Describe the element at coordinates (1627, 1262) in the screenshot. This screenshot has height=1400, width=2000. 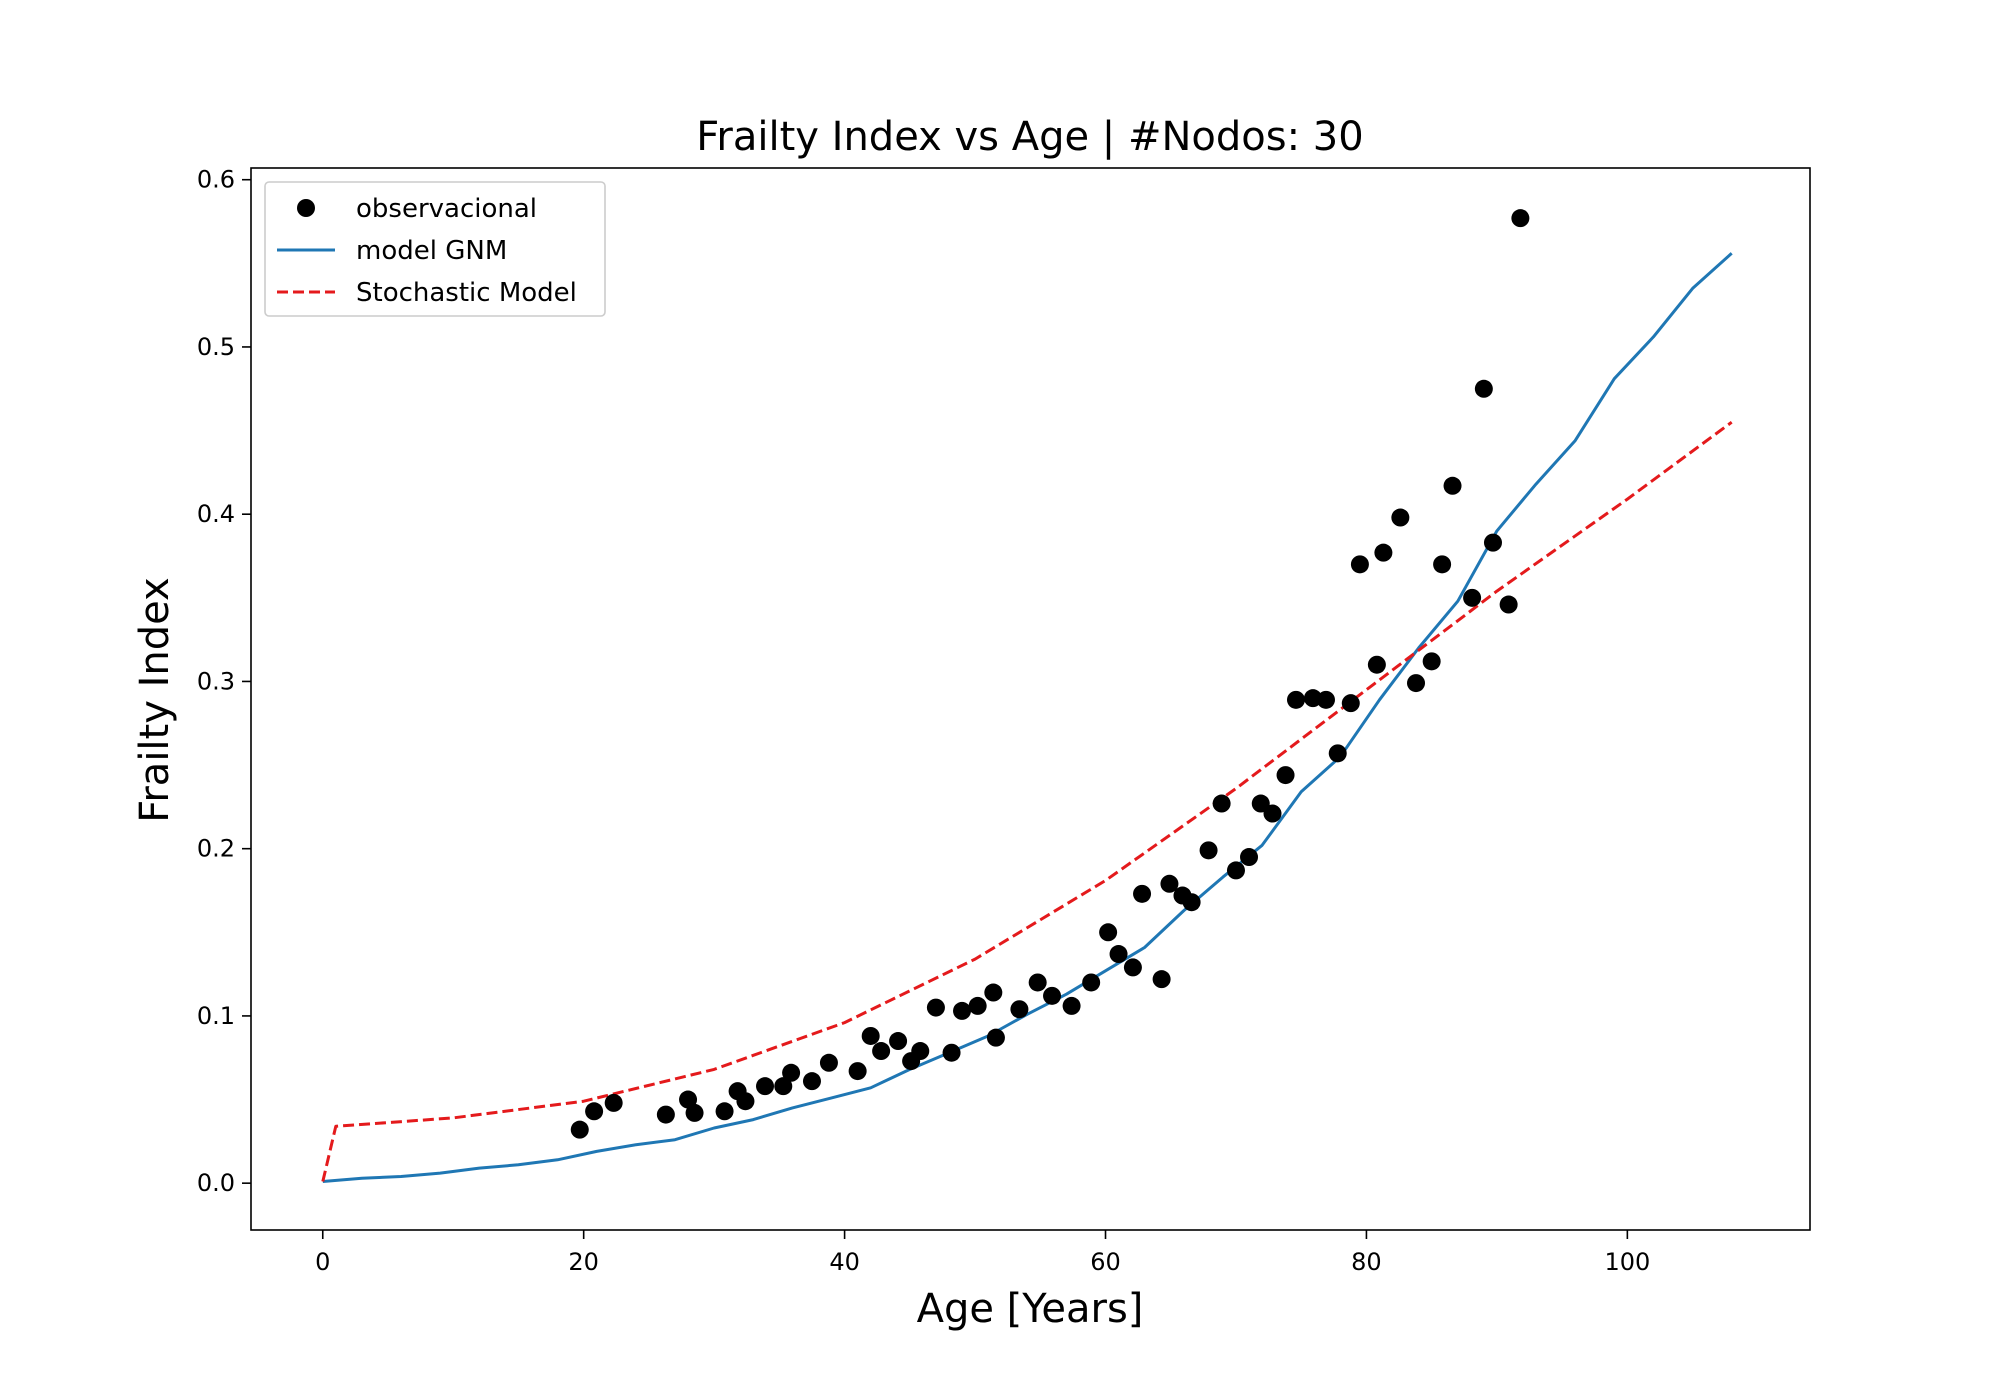
I see `x-tick-label: 100` at that location.